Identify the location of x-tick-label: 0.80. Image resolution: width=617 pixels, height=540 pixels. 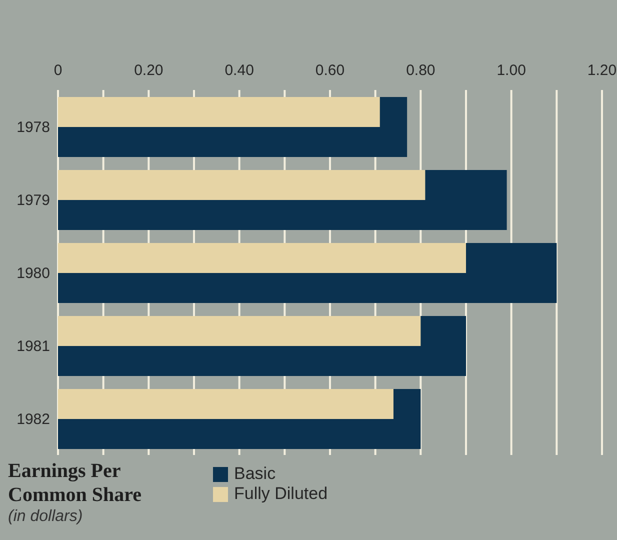
(421, 70).